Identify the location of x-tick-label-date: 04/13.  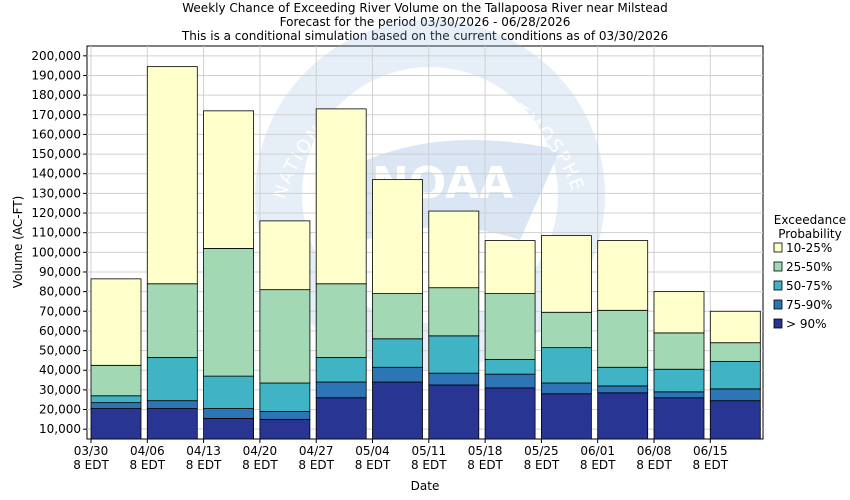
(203, 451).